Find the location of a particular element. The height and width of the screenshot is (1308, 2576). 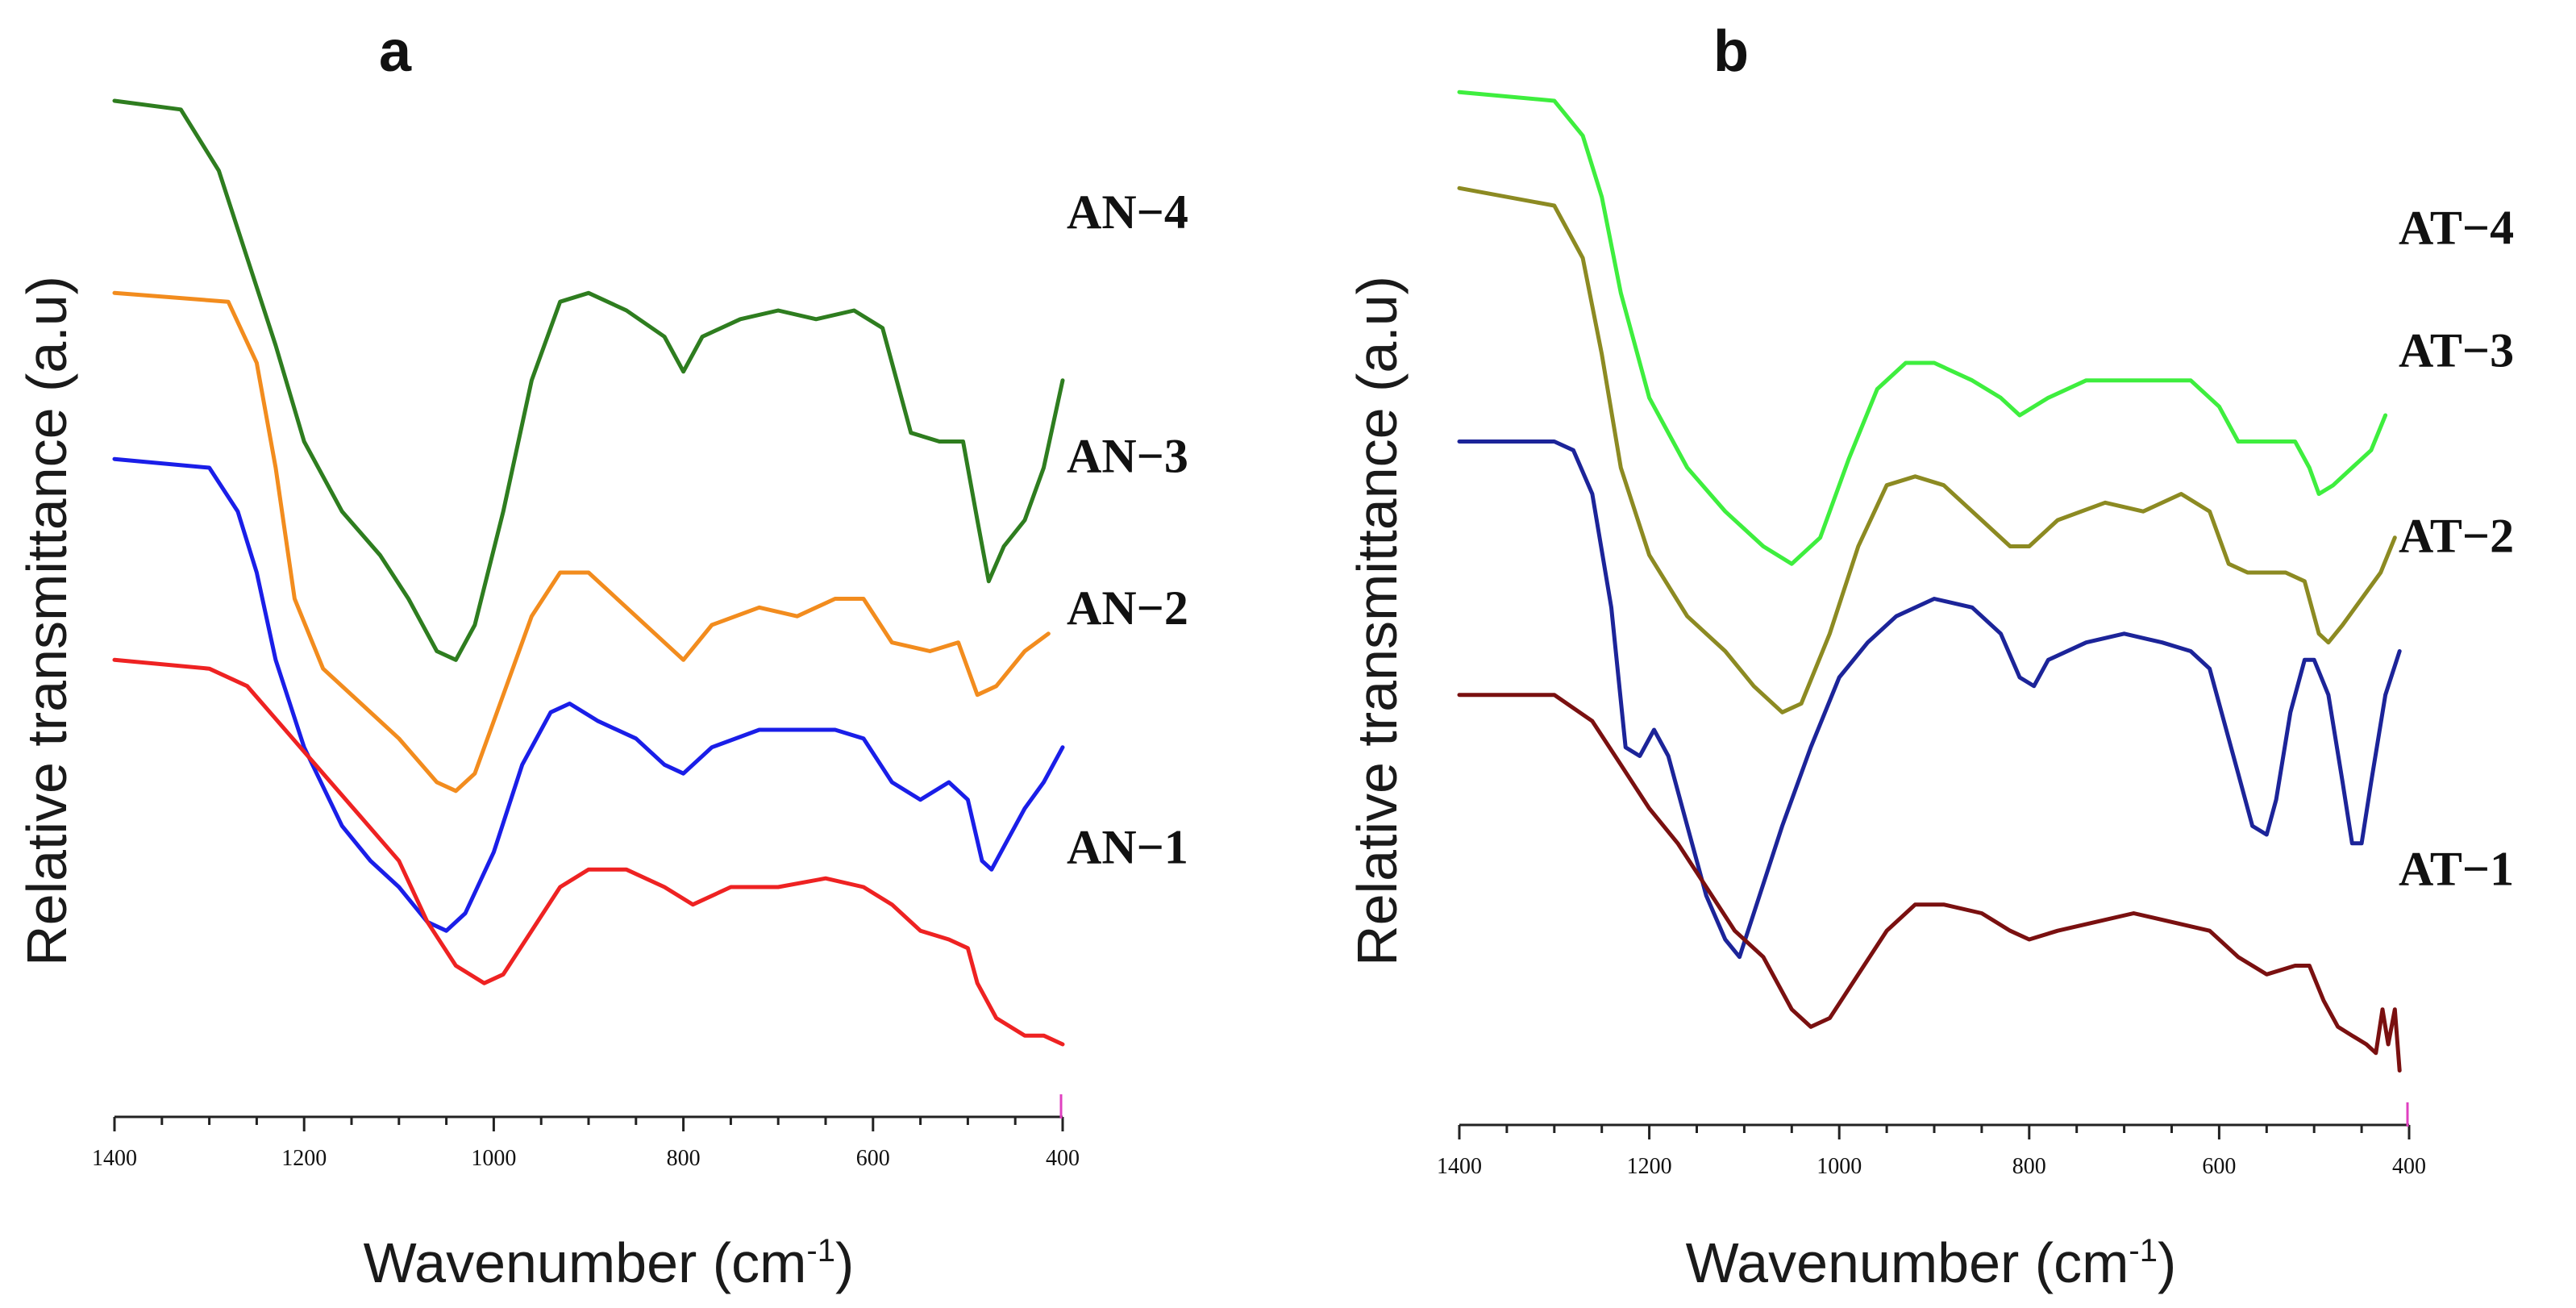

panel-a-x-label-sup: -1 is located at coordinates (820, 1250).